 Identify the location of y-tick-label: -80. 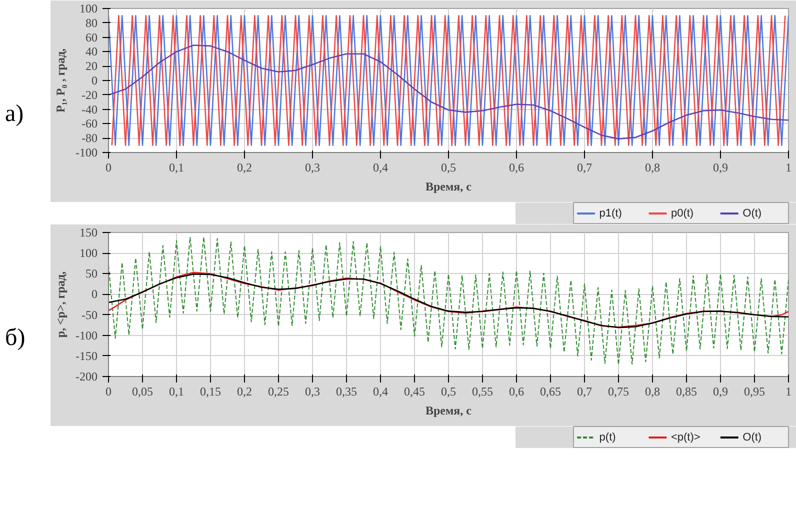
(90, 138).